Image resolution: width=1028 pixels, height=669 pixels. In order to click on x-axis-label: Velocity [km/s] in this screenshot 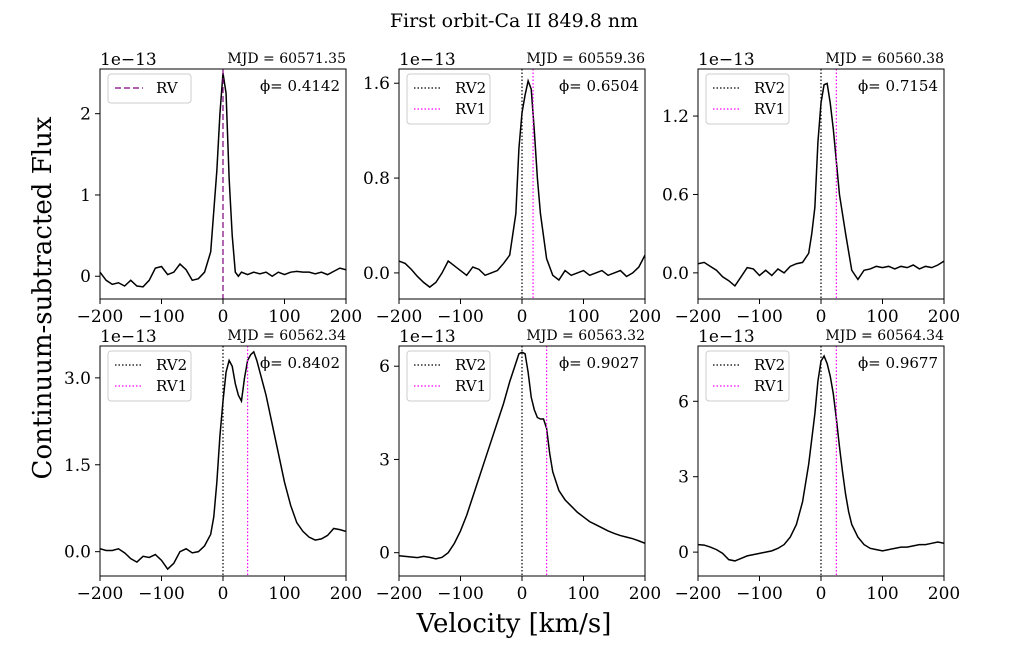, I will do `click(514, 624)`.